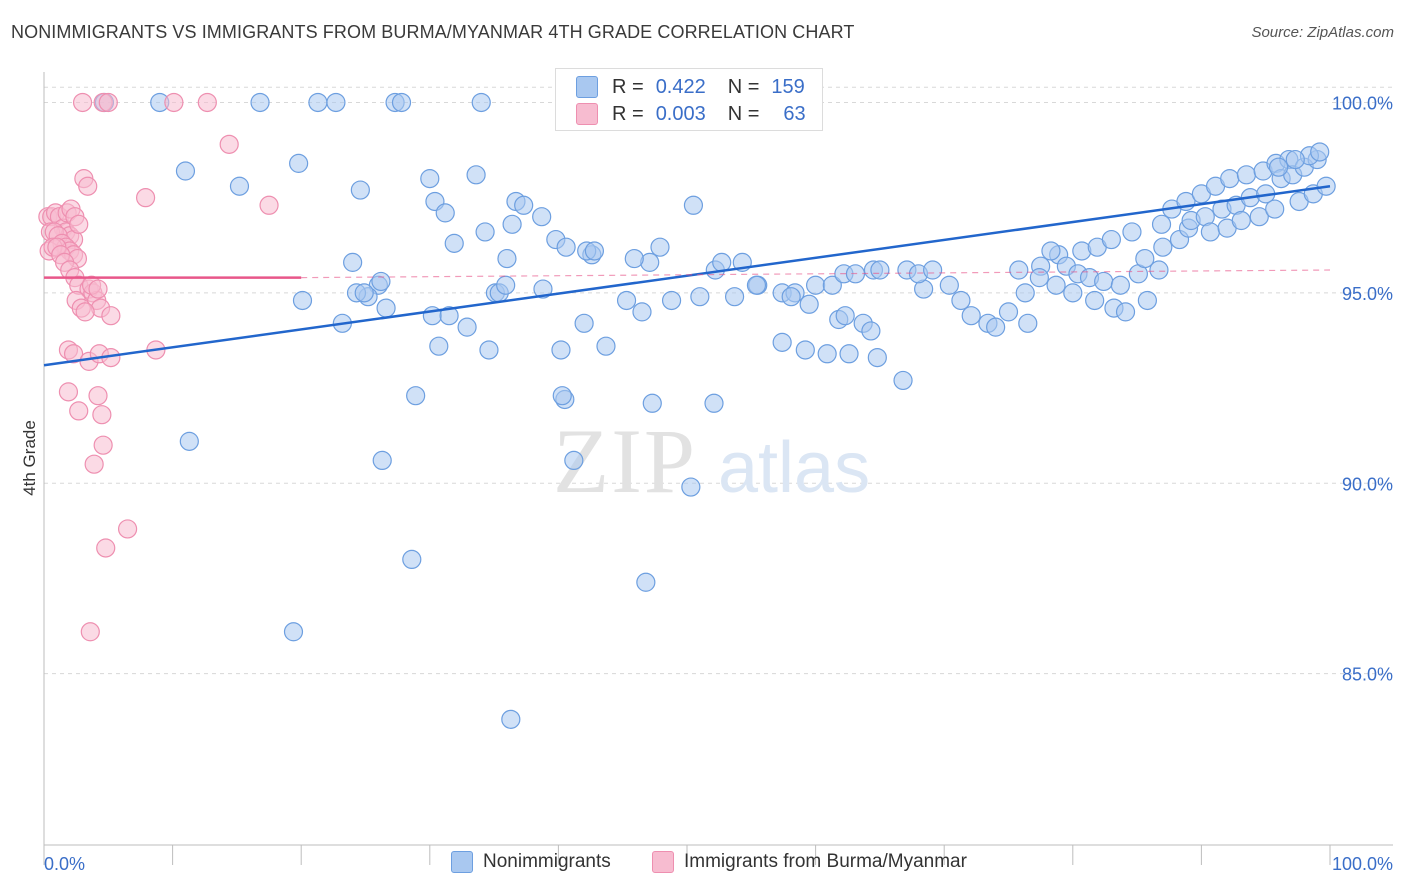 The image size is (1406, 892). What do you see at coordinates (462, 862) in the screenshot?
I see `legend-swatch-blue` at bounding box center [462, 862].